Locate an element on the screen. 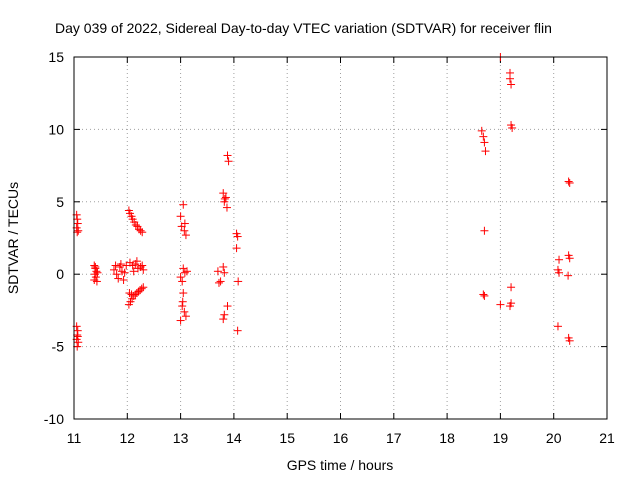 This screenshot has height=480, width=640. x-tick-label: 20 is located at coordinates (554, 438).